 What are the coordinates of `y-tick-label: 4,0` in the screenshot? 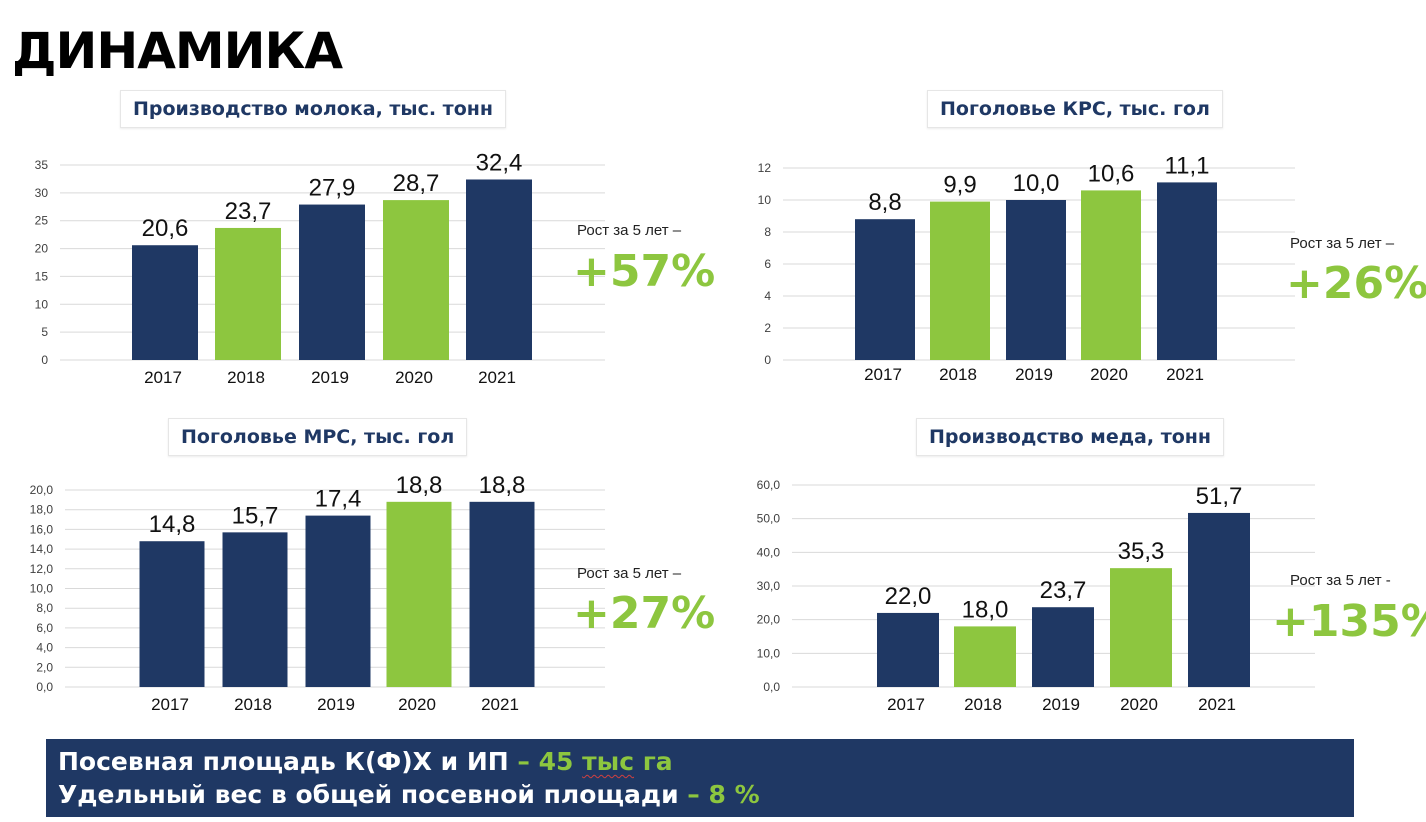 It's located at (44, 648).